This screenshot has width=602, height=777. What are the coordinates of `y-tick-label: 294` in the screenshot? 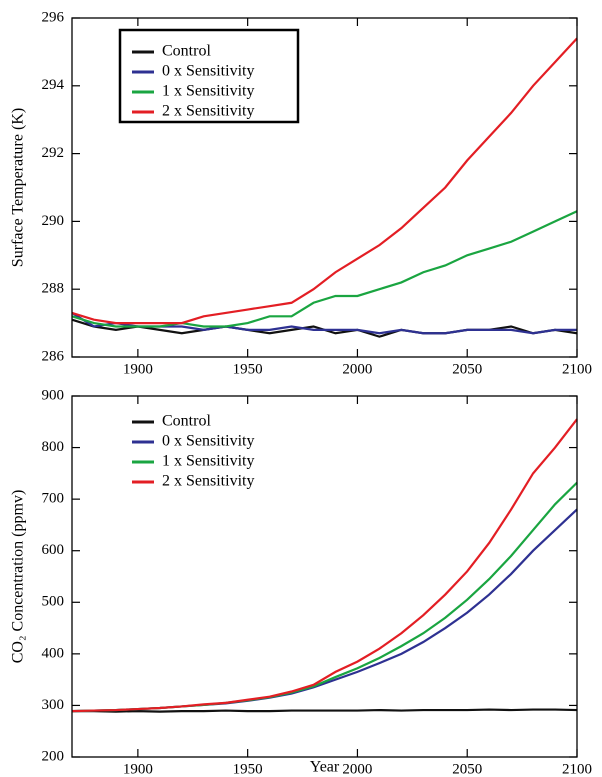 It's located at (53, 85).